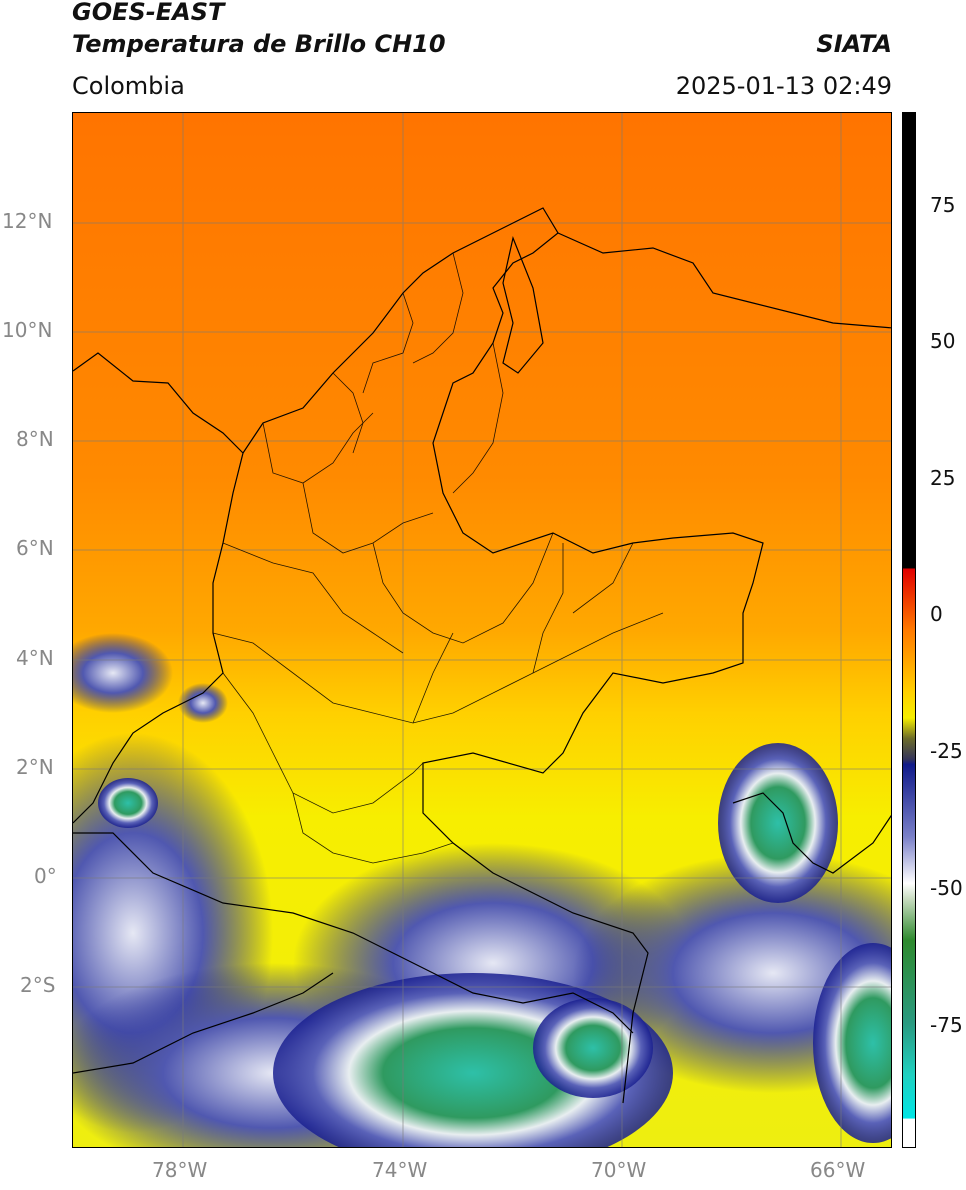 The width and height of the screenshot is (966, 1190). What do you see at coordinates (943, 341) in the screenshot?
I see `colorbar-tick: 50` at bounding box center [943, 341].